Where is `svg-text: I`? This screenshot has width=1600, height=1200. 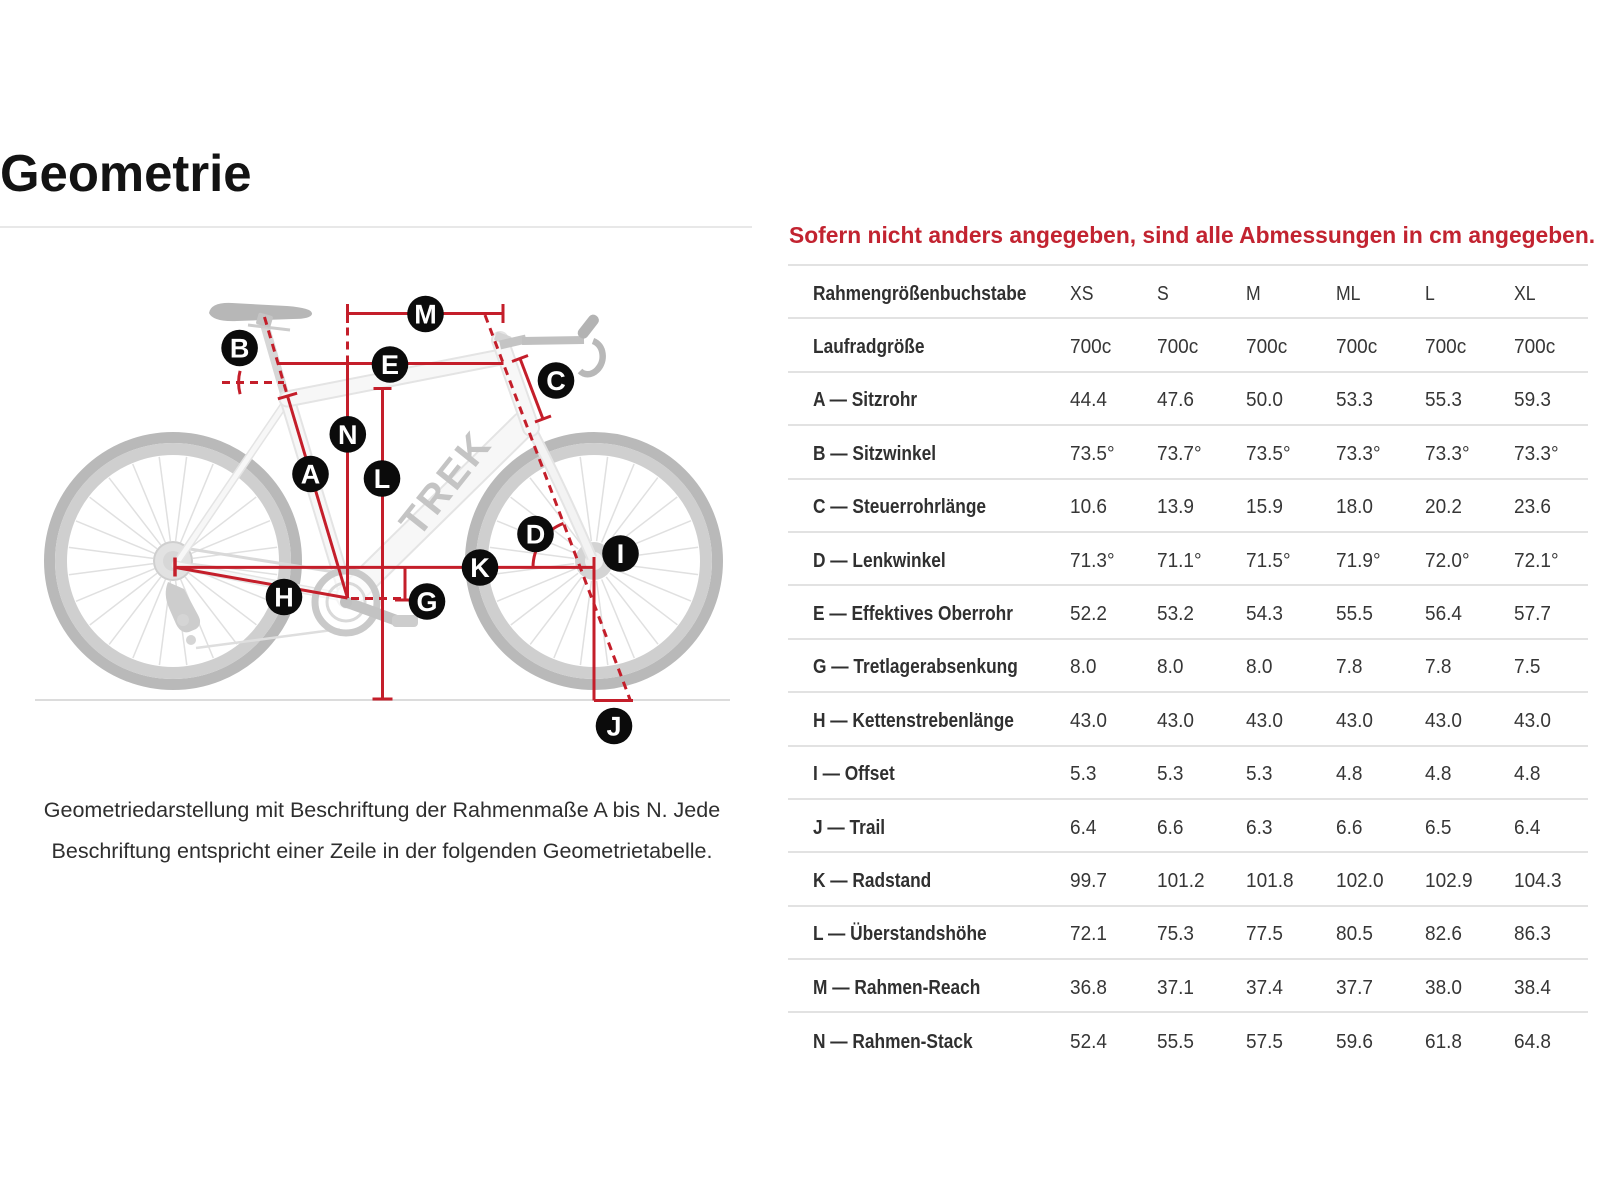
svg-text: I is located at coordinates (621, 554).